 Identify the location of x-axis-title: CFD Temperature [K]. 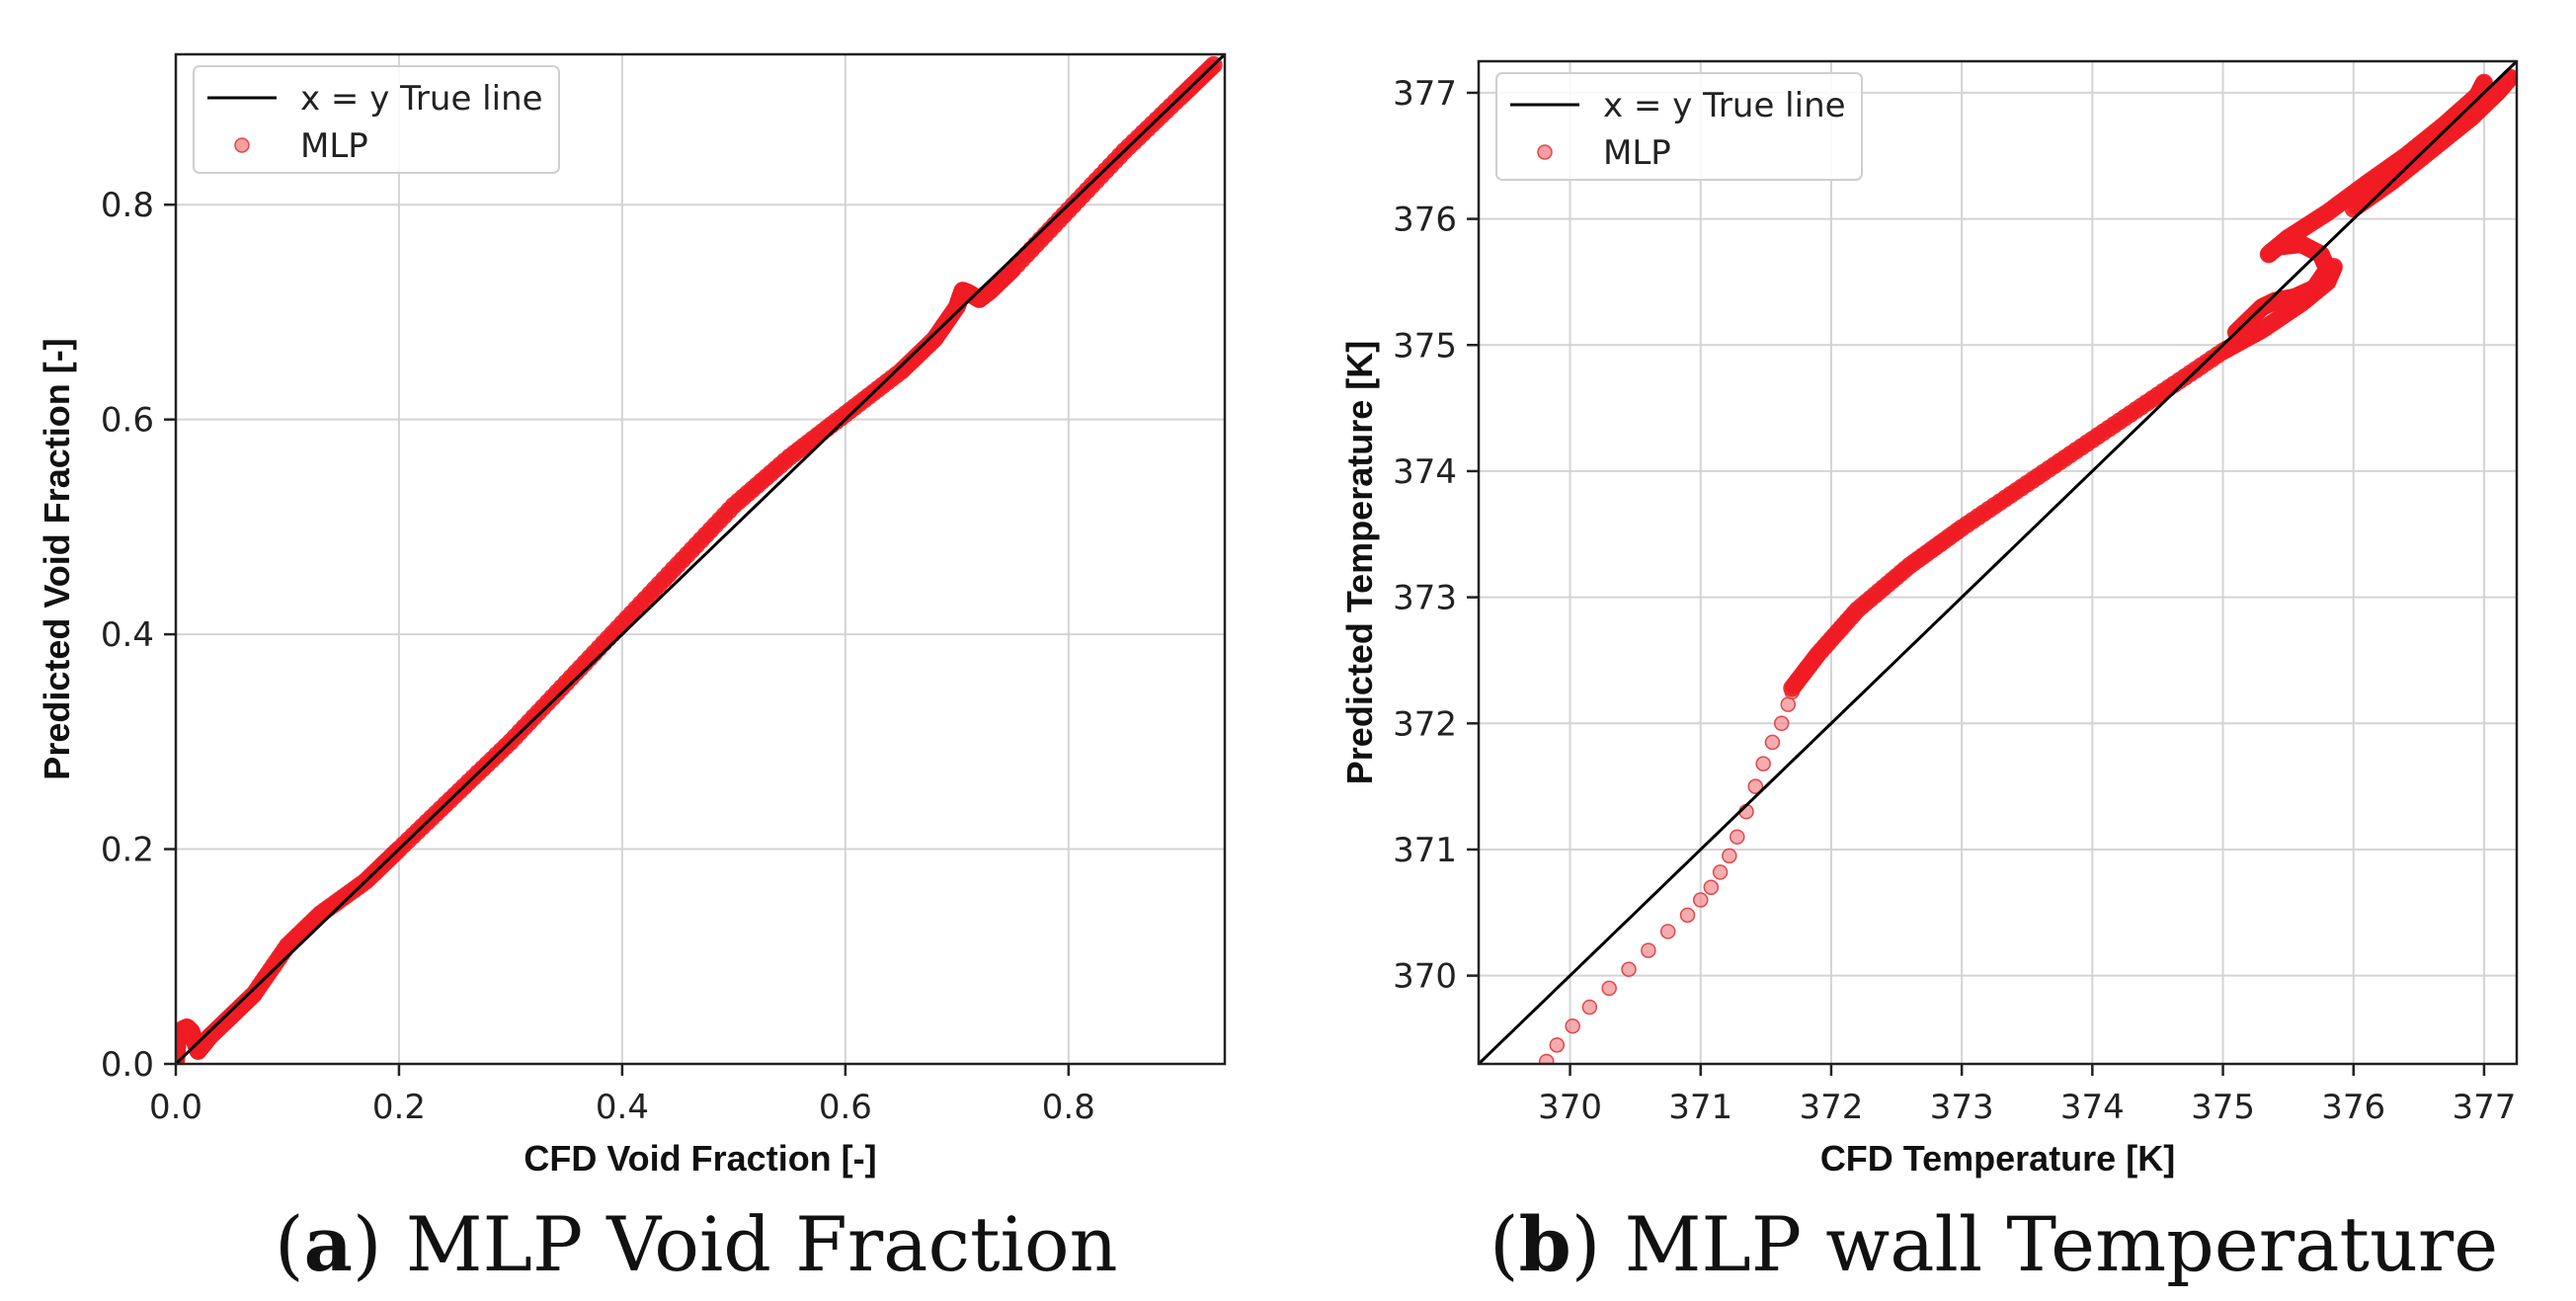
(1997, 1158).